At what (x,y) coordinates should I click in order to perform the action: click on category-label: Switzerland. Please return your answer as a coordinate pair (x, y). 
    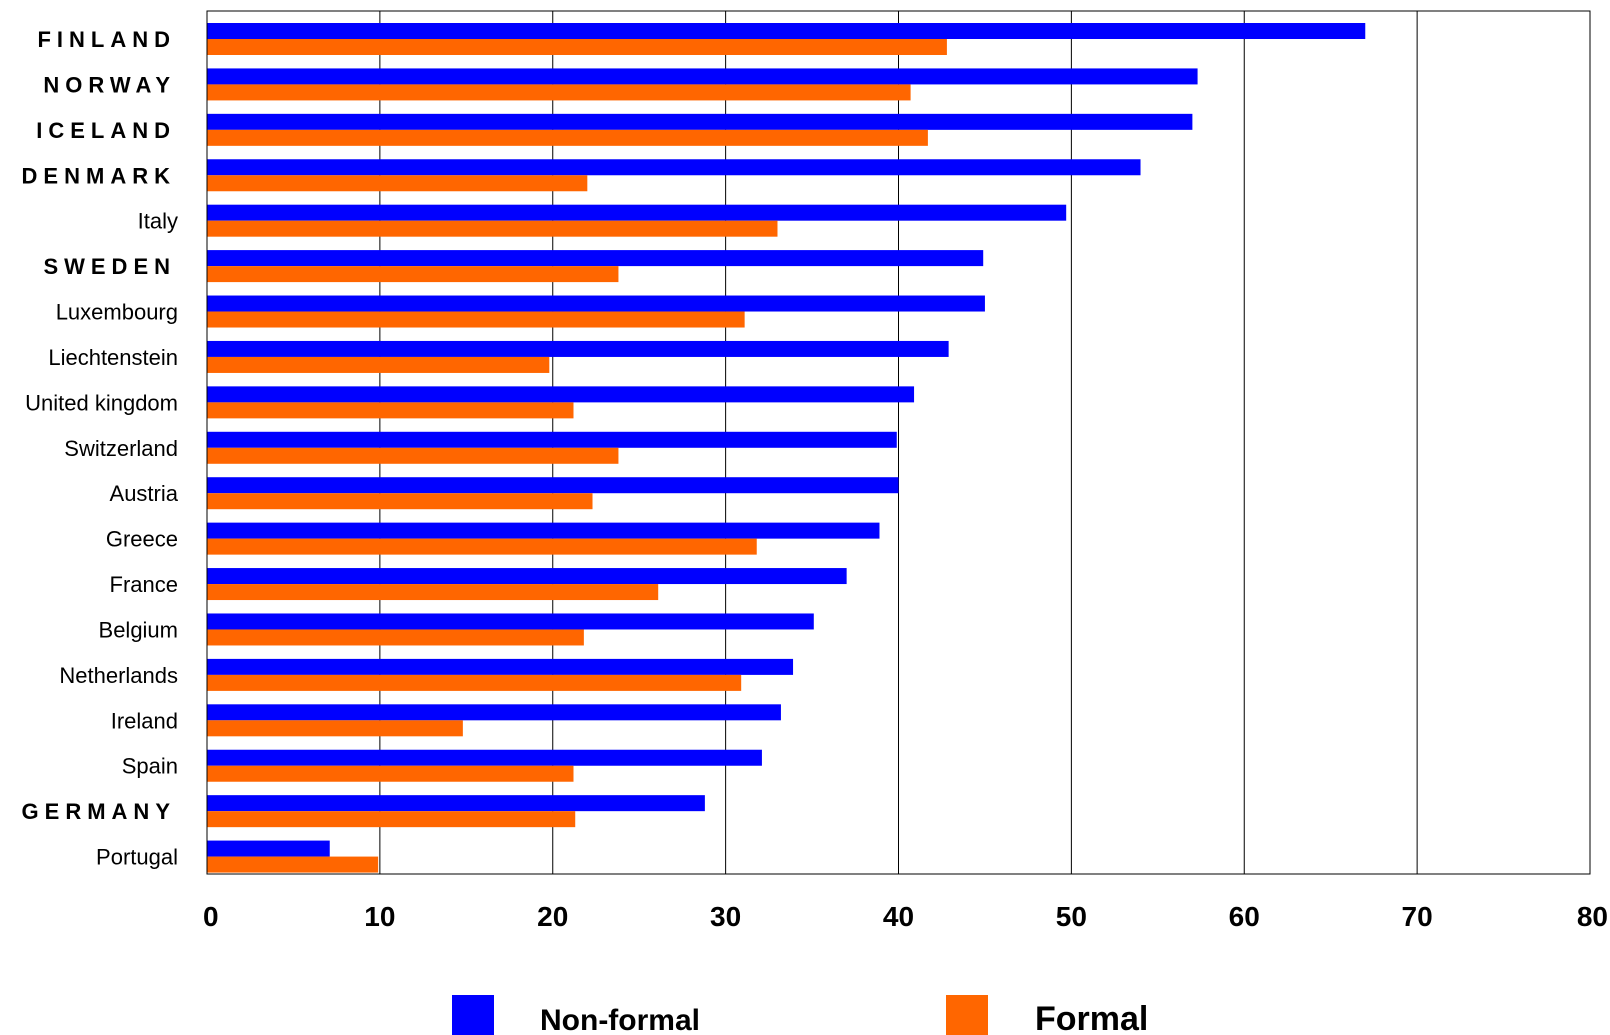
    Looking at the image, I should click on (121, 448).